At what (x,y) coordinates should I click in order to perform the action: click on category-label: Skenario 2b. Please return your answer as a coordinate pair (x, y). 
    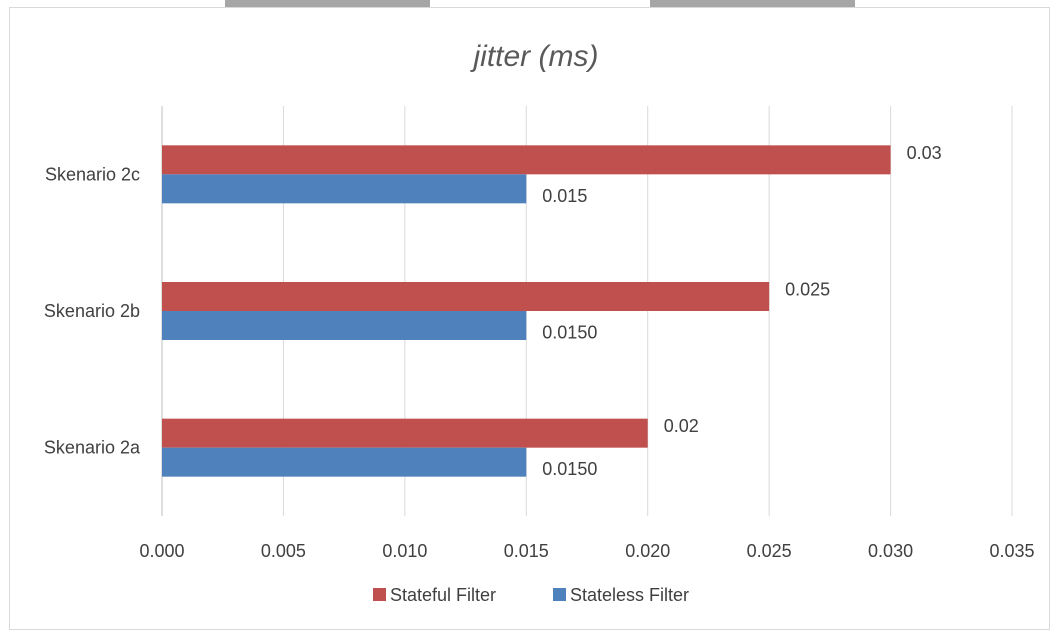
    Looking at the image, I should click on (92, 311).